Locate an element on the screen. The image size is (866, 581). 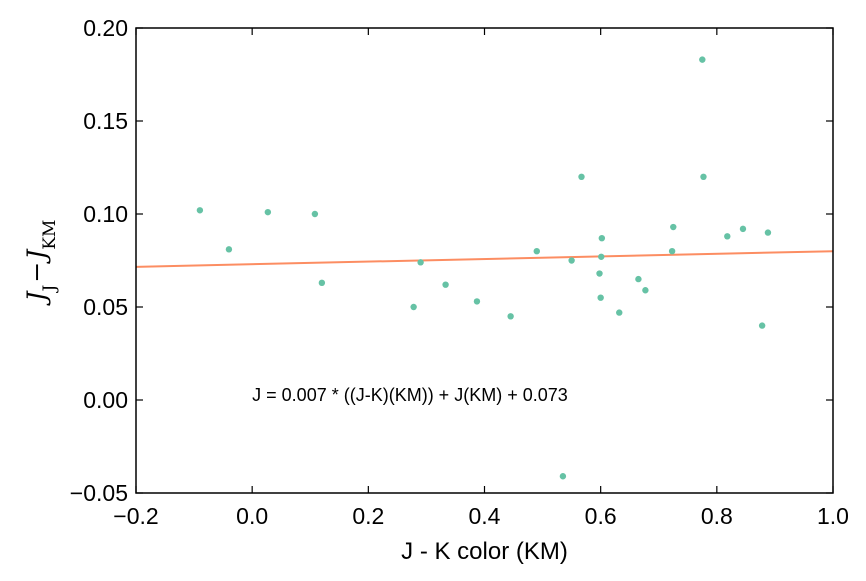
x-tick-label: 0.8 is located at coordinates (717, 516).